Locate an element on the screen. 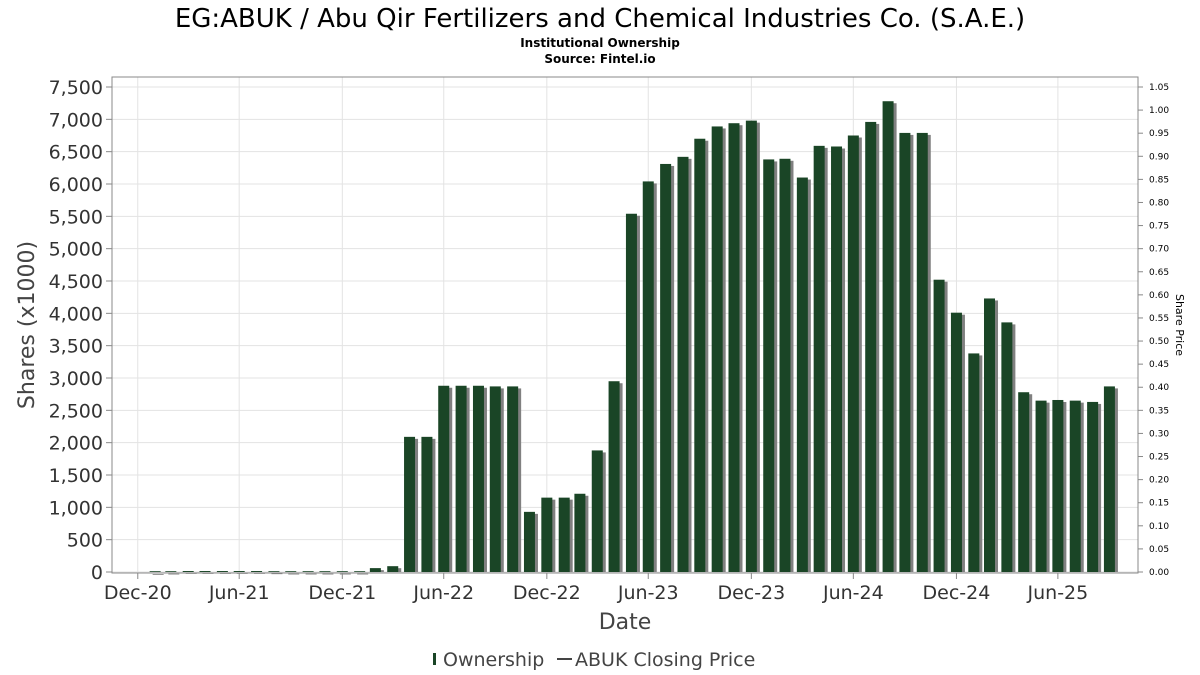  x-tick-label: Dec-20 is located at coordinates (138, 593).